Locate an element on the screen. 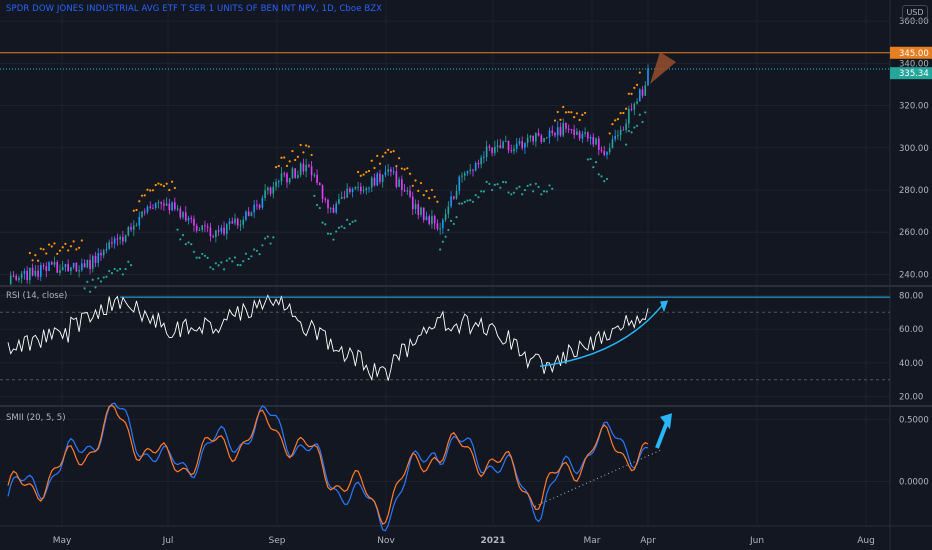  currency-button: USD is located at coordinates (915, 13).